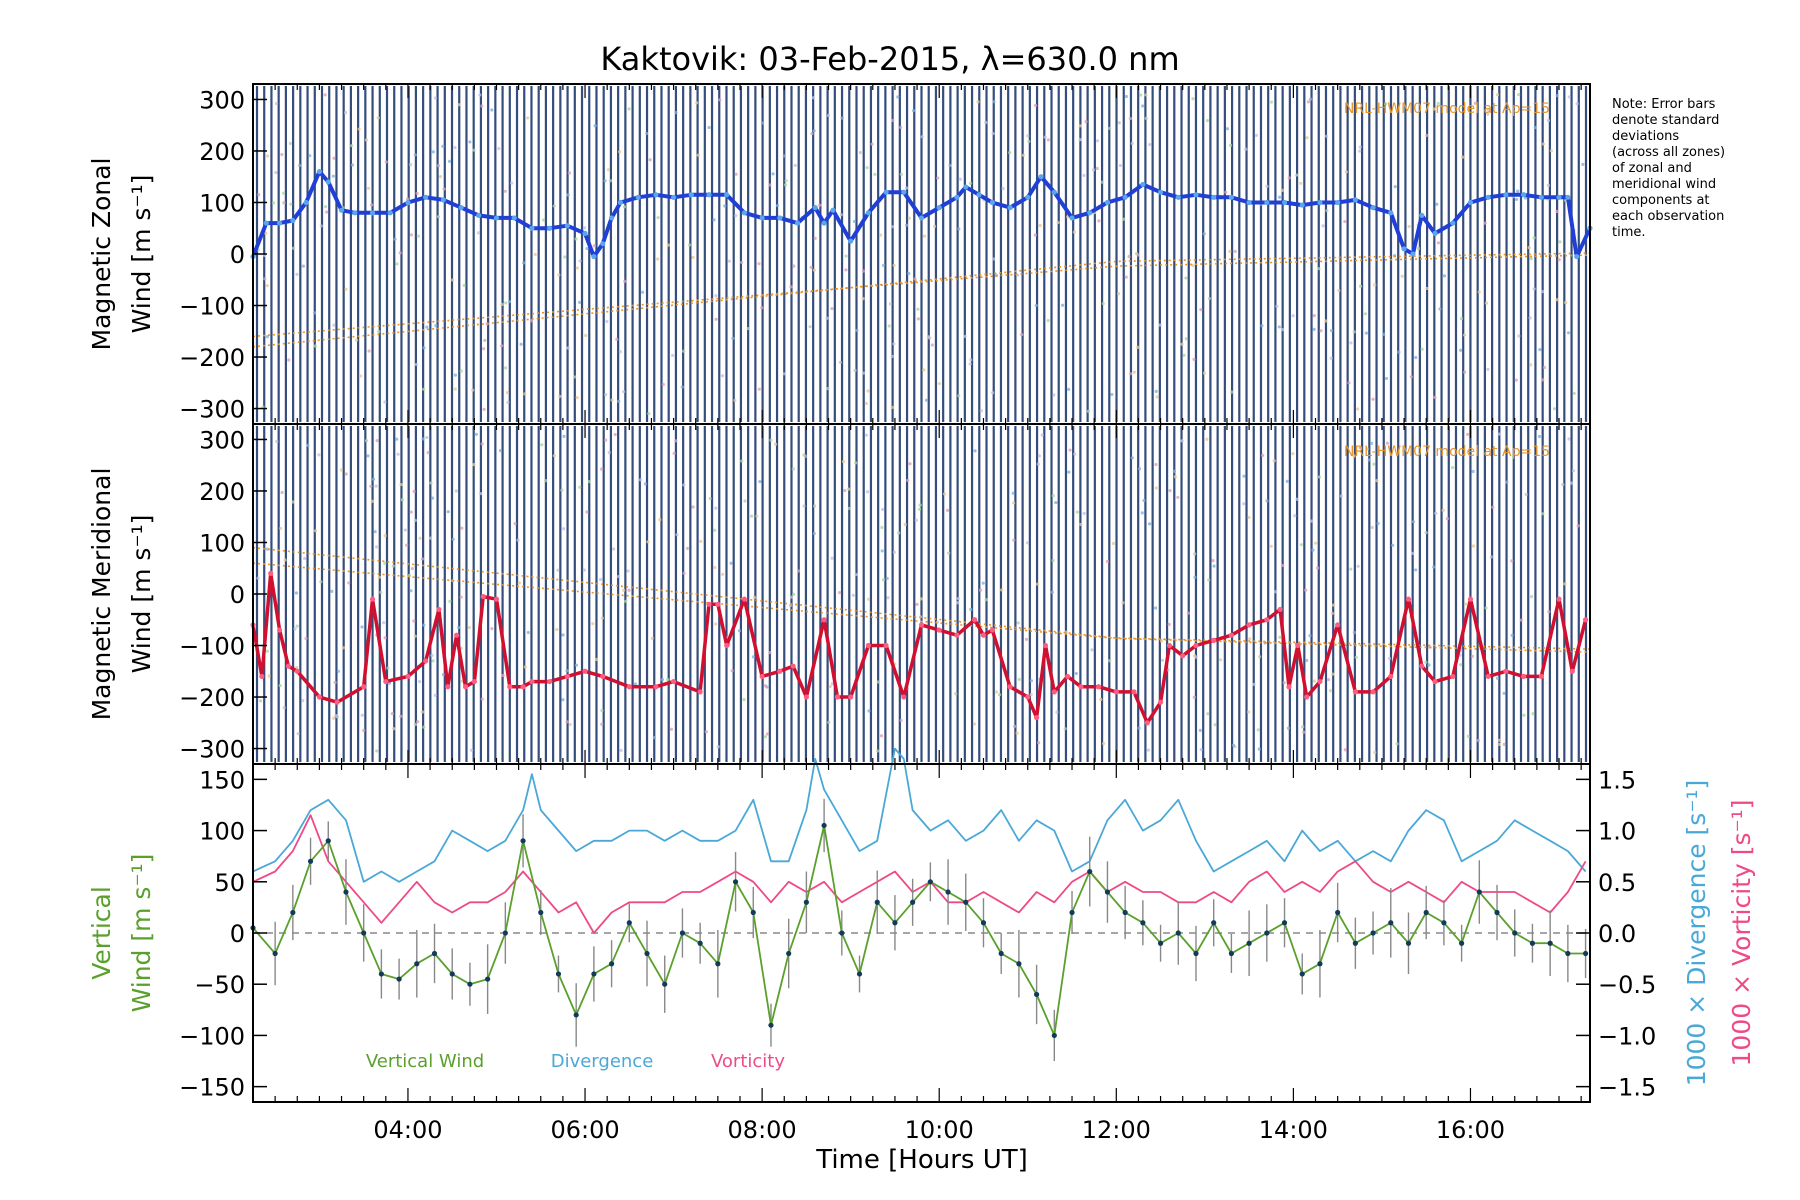  What do you see at coordinates (219, 985) in the screenshot?
I see `y-tick-label: −50` at bounding box center [219, 985].